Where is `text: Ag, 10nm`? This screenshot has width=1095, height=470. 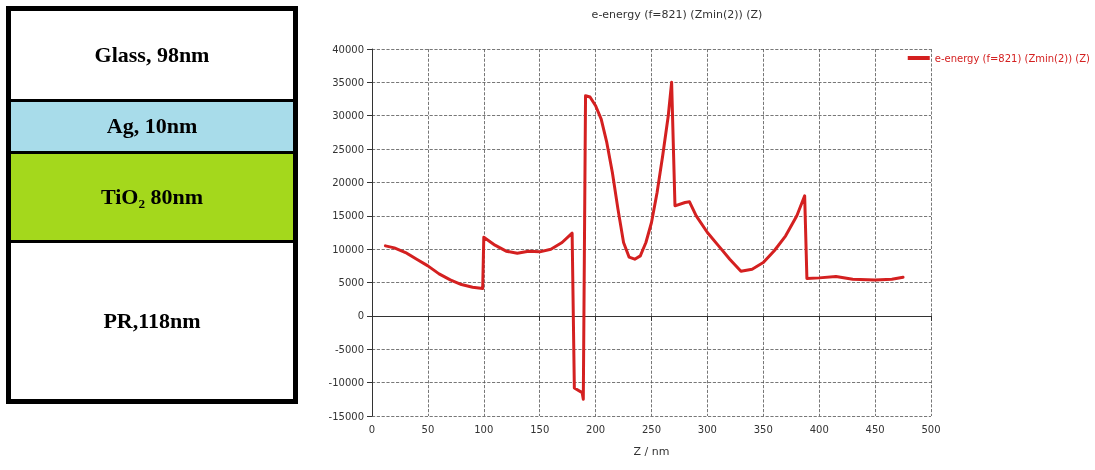
text: Ag, 10nm is located at coordinates (152, 124).